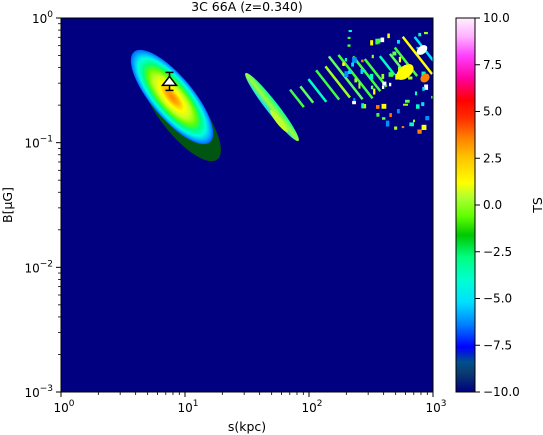  Describe the element at coordinates (496, 18) in the screenshot. I see `colorbar-tick-label: 10.0` at that location.